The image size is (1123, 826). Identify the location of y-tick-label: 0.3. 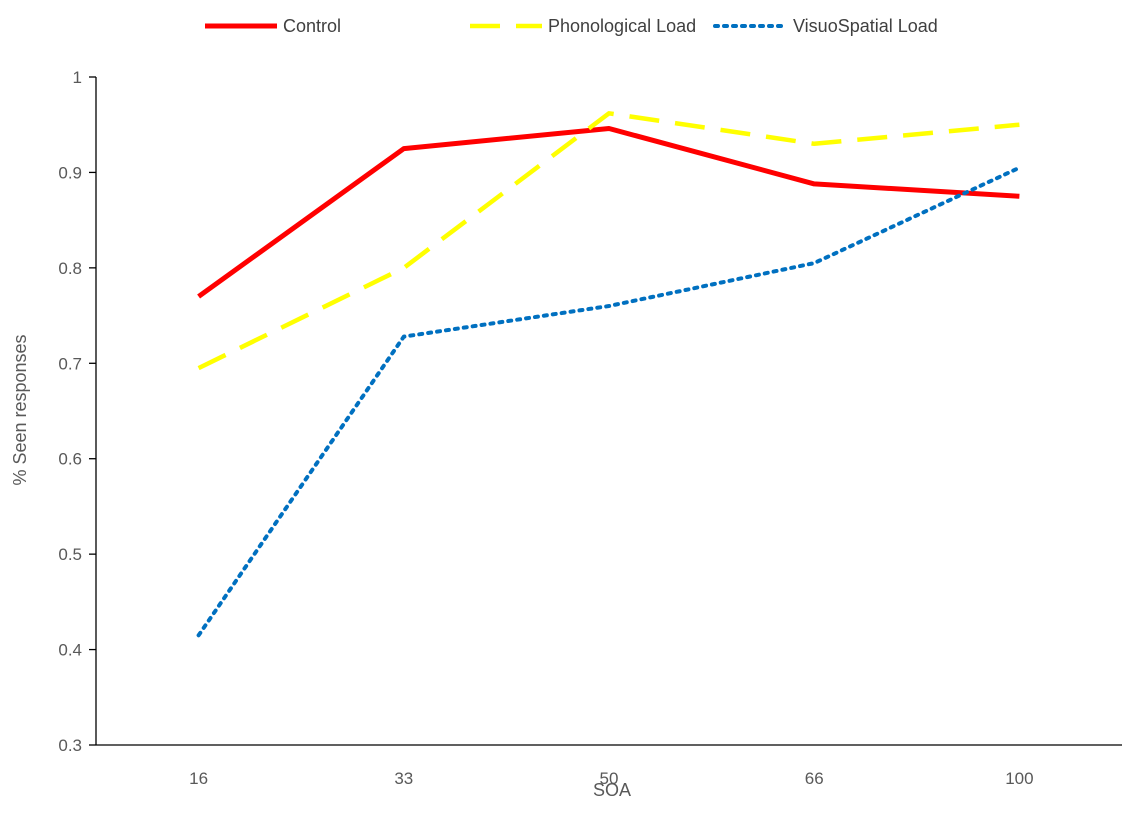
(70, 745).